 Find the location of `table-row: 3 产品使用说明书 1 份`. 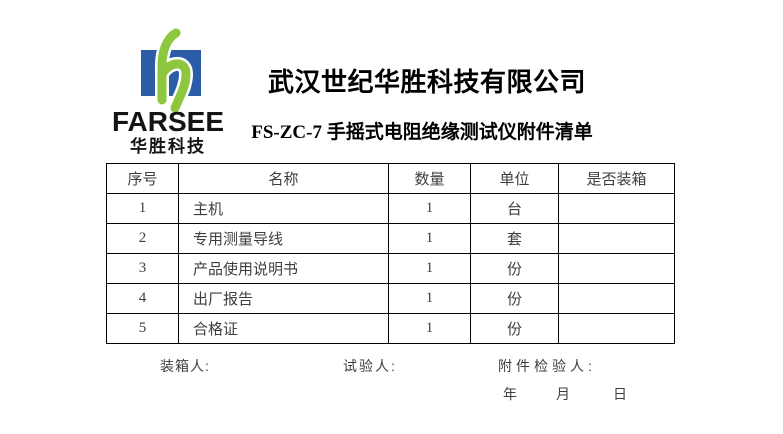

table-row: 3 产品使用说明书 1 份 is located at coordinates (390, 268).